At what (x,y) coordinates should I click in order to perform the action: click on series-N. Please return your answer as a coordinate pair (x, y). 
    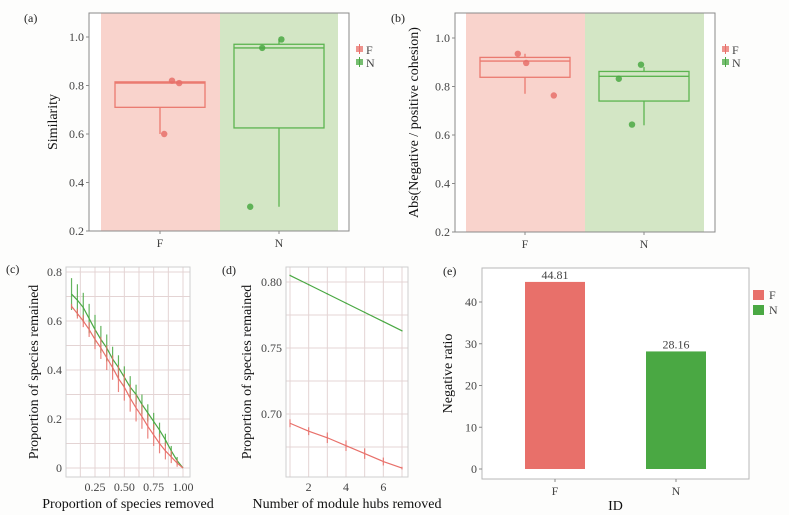
    Looking at the image, I should click on (346, 303).